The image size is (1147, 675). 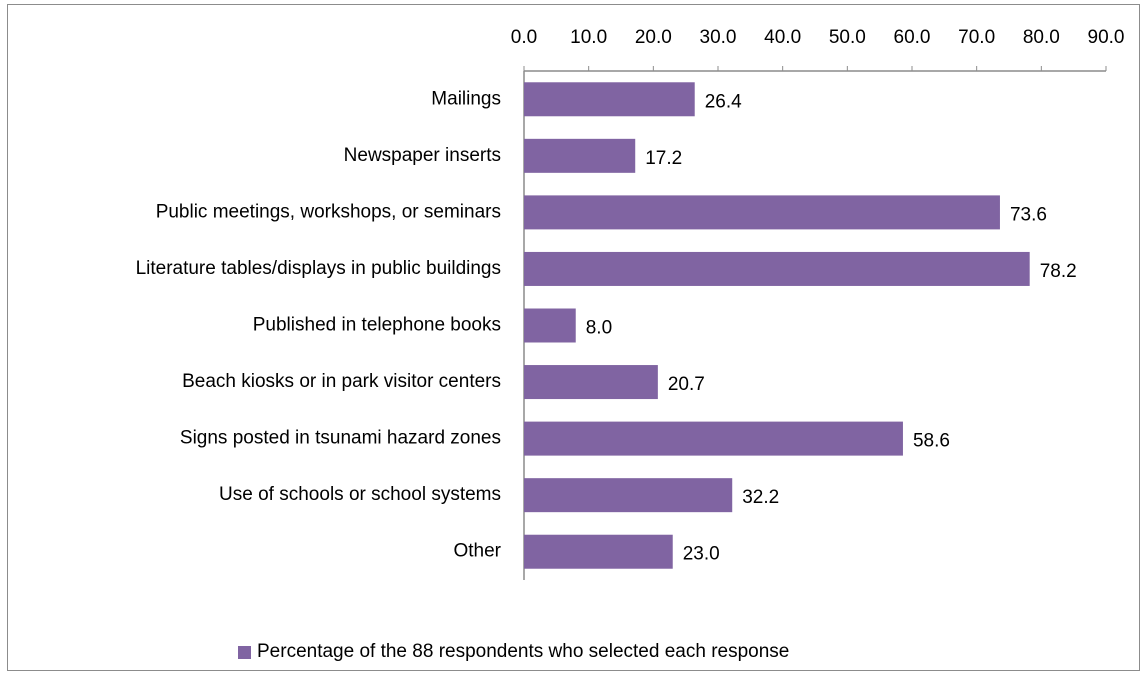 I want to click on legend-swatch, so click(x=244, y=652).